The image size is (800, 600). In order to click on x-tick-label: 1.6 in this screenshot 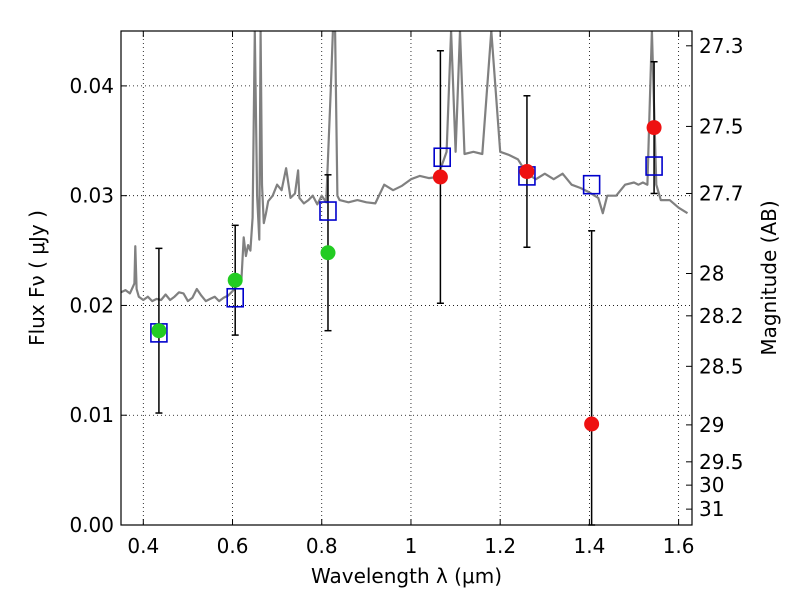, I will do `click(679, 546)`.